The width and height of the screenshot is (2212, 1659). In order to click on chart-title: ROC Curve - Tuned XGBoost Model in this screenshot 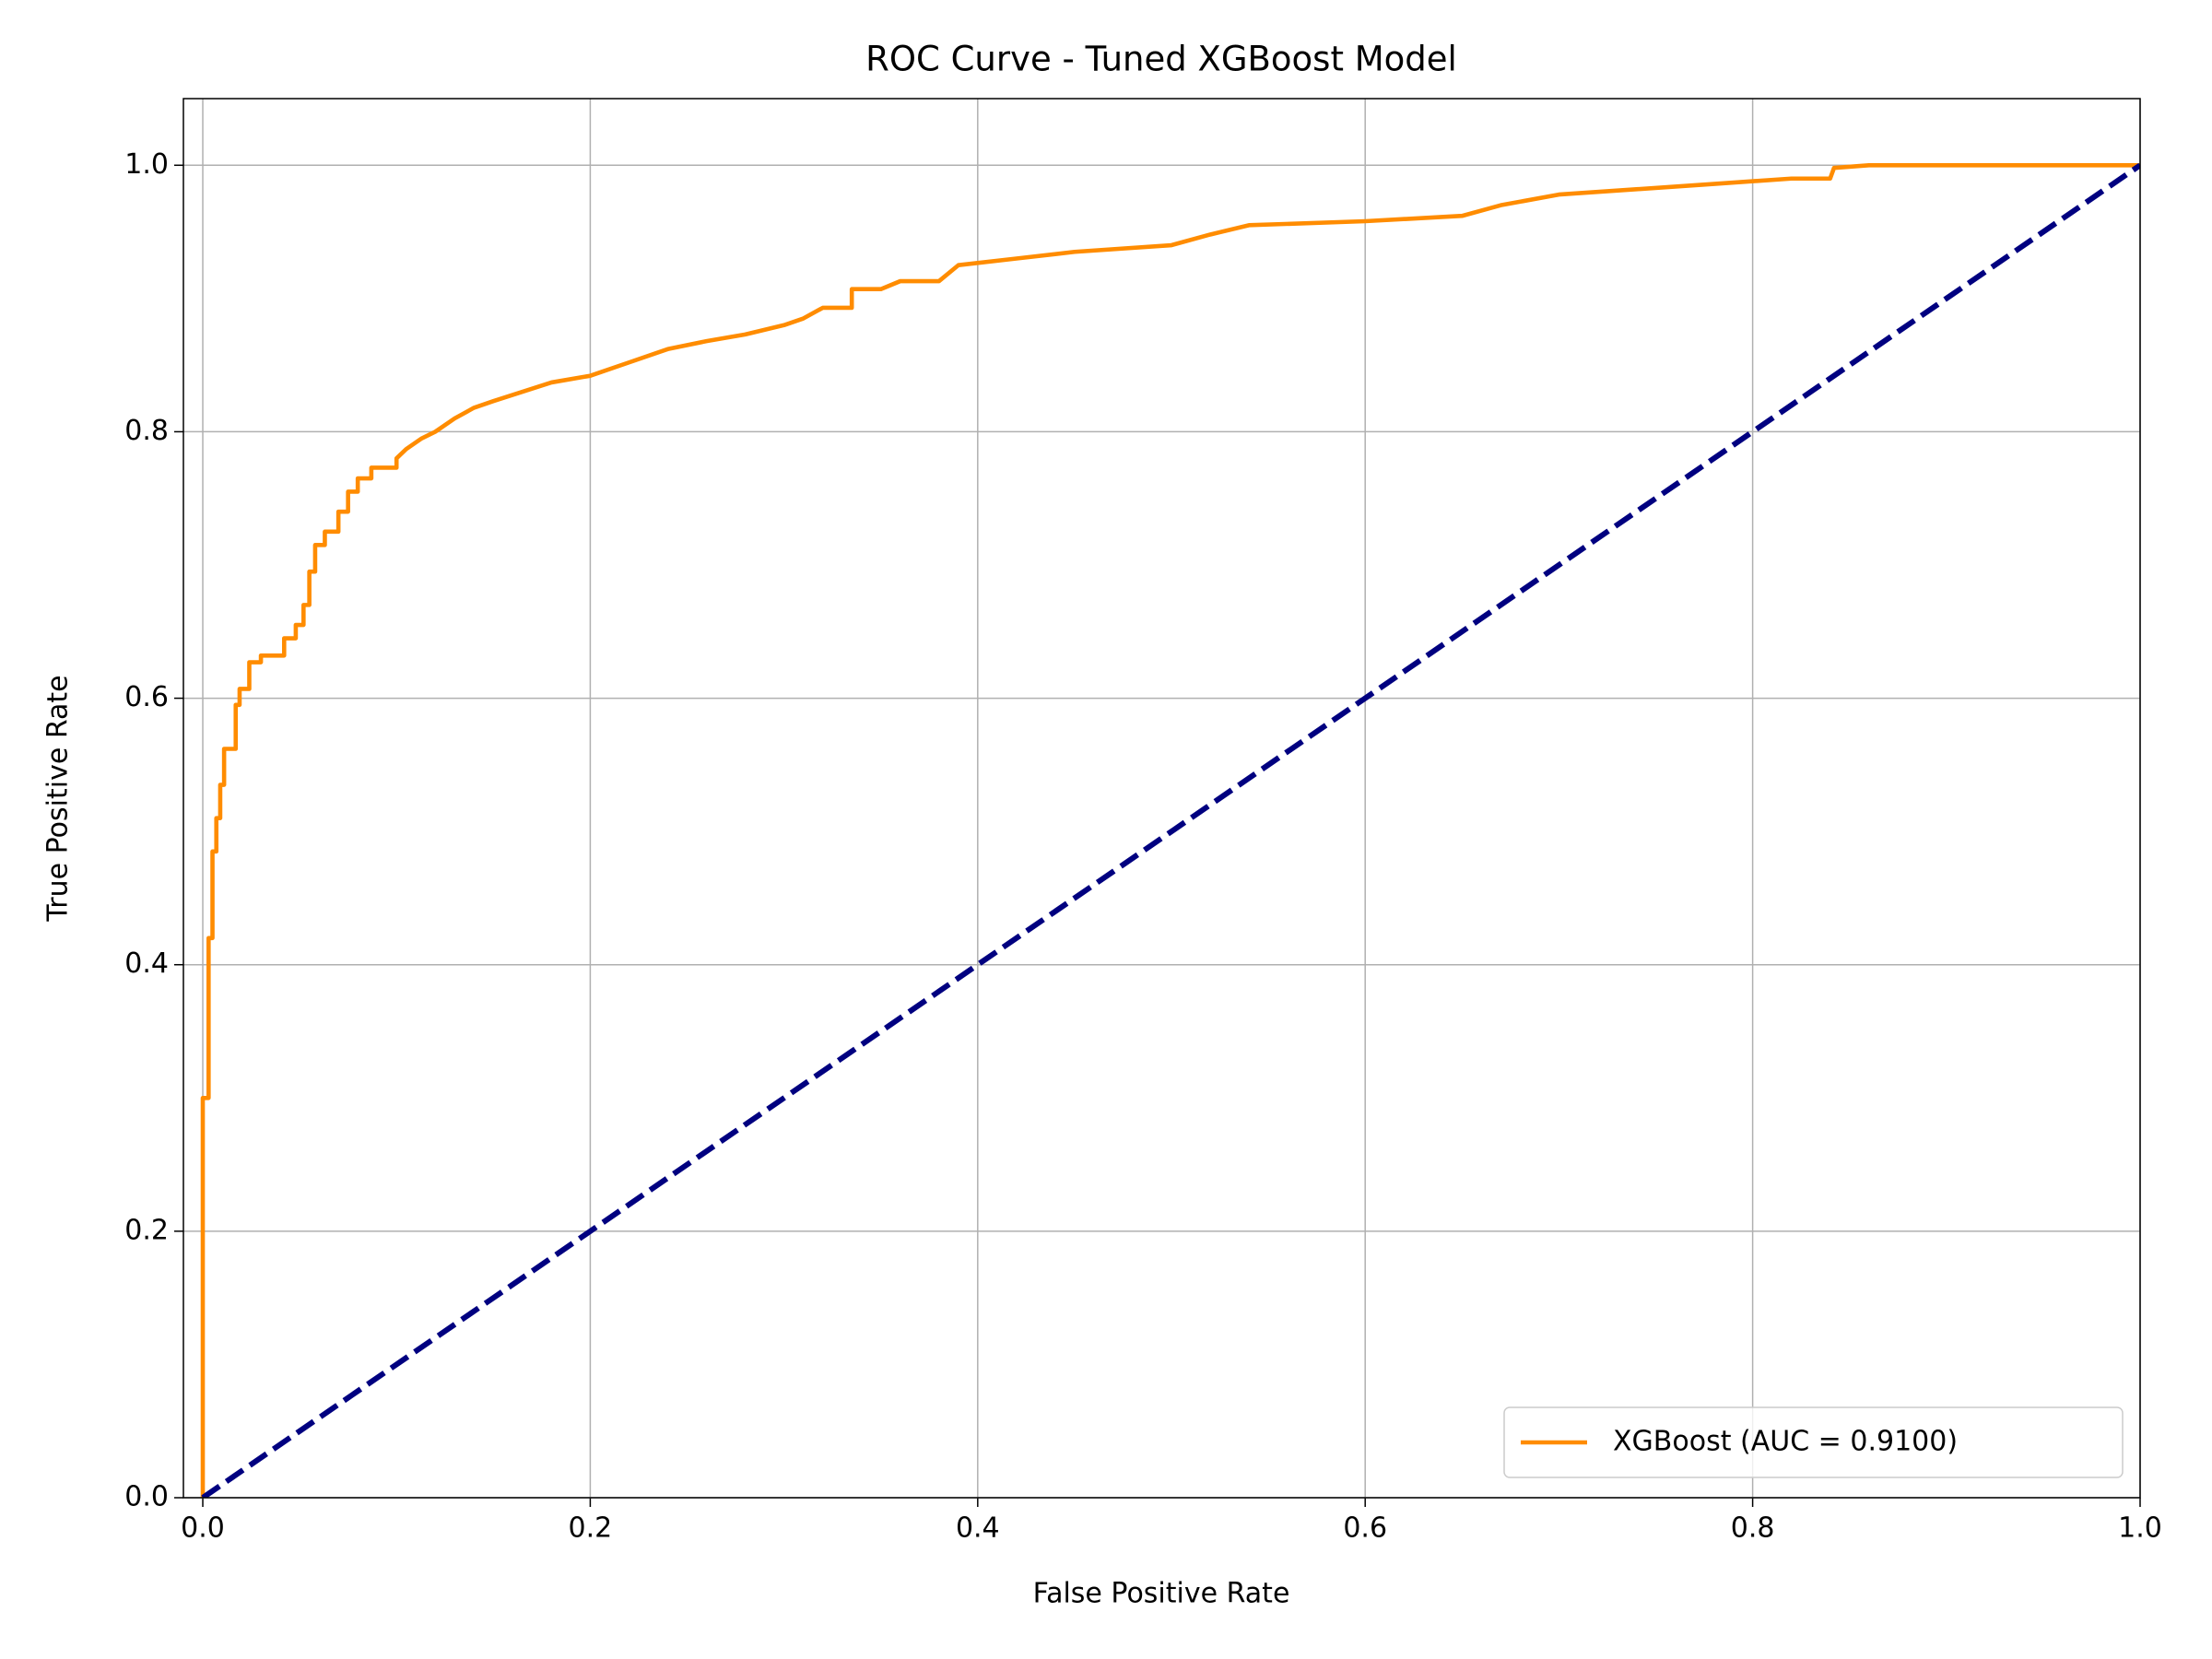, I will do `click(1161, 59)`.